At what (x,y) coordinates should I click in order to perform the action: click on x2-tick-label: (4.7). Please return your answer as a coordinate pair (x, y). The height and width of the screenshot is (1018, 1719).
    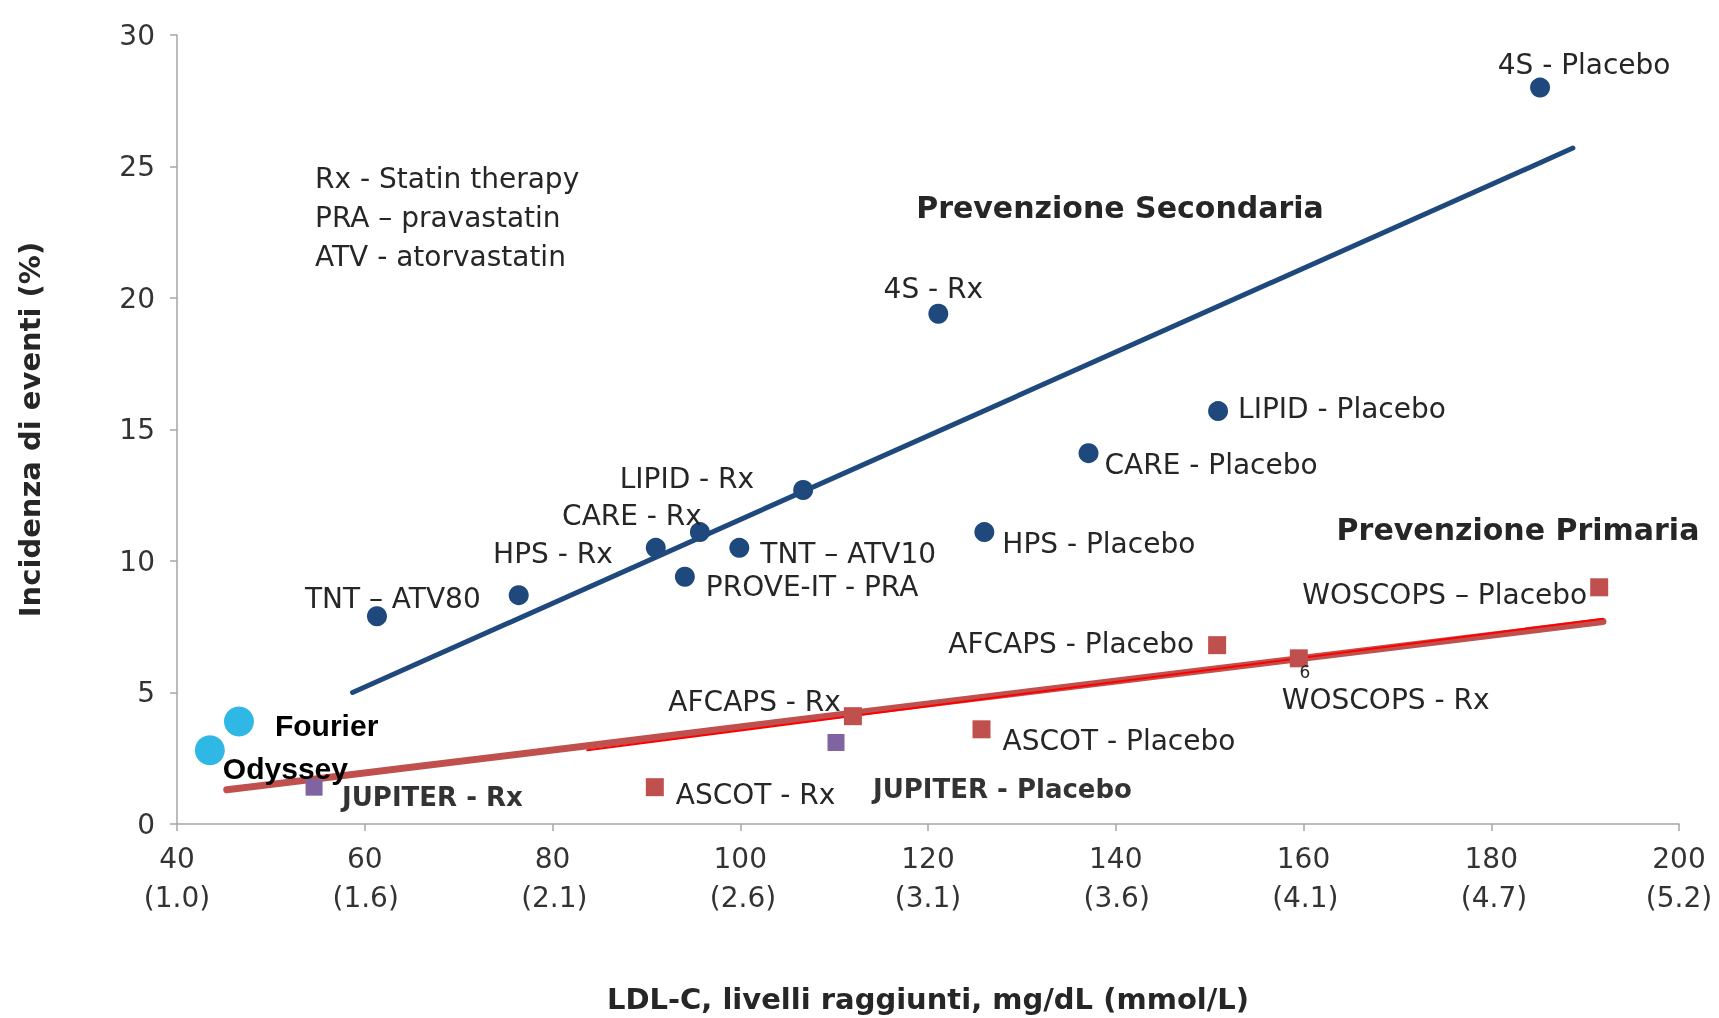
    Looking at the image, I should click on (1494, 897).